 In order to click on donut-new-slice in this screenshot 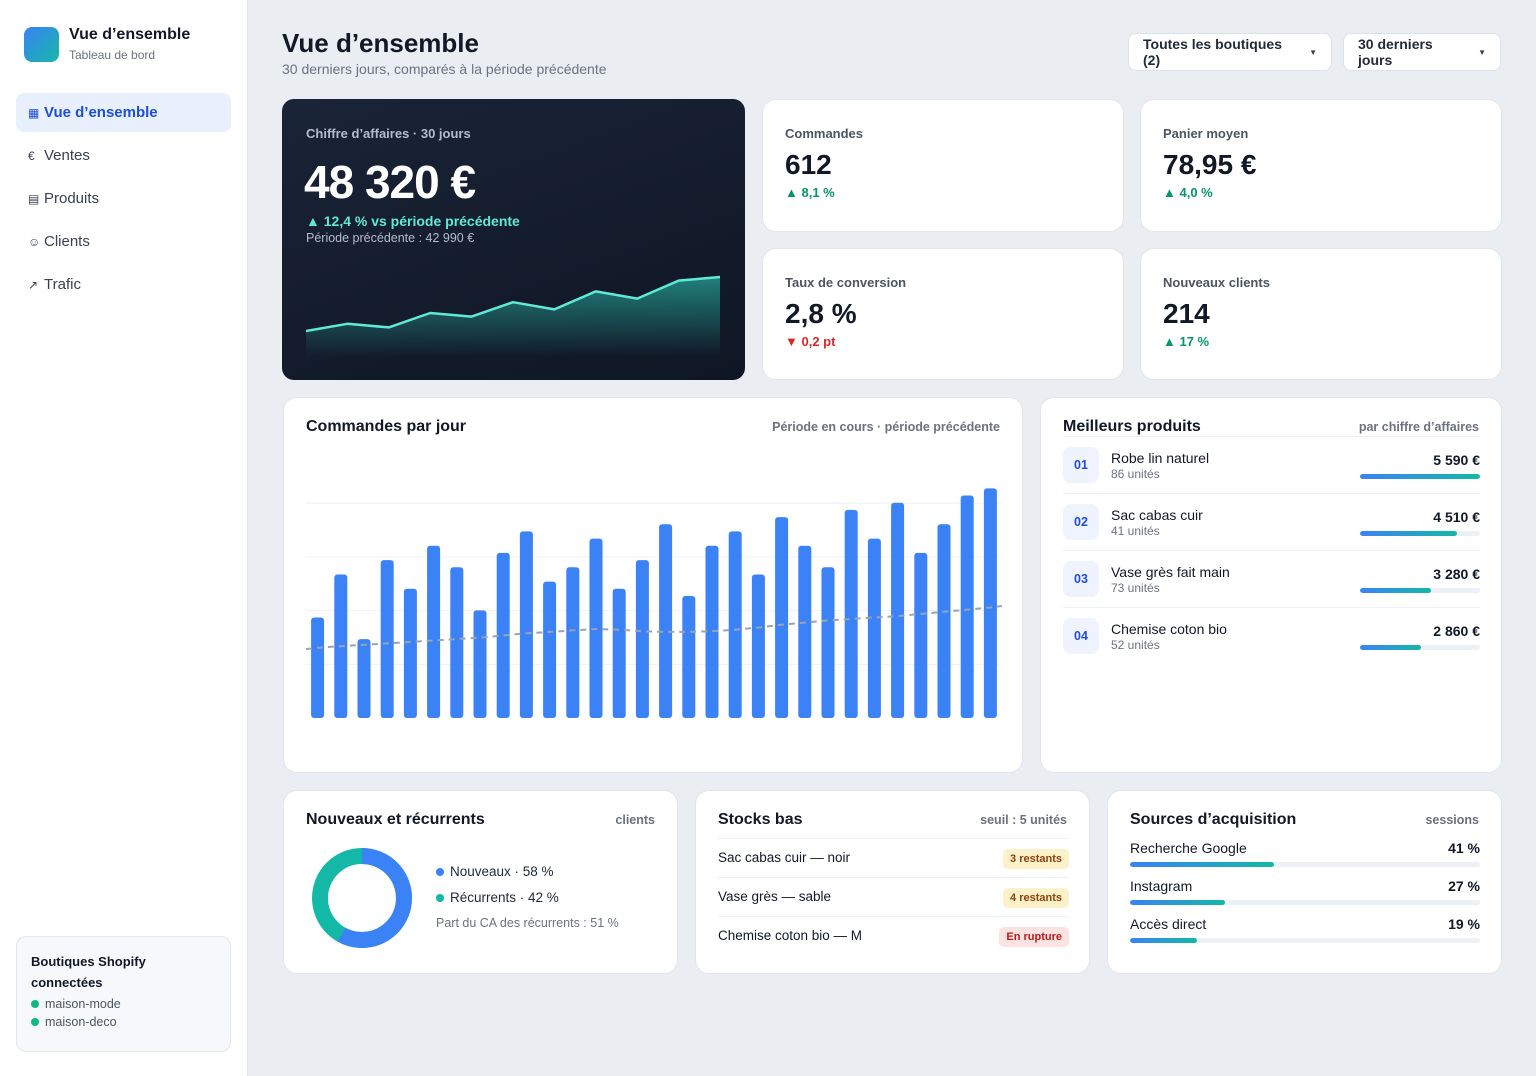, I will do `click(362, 898)`.